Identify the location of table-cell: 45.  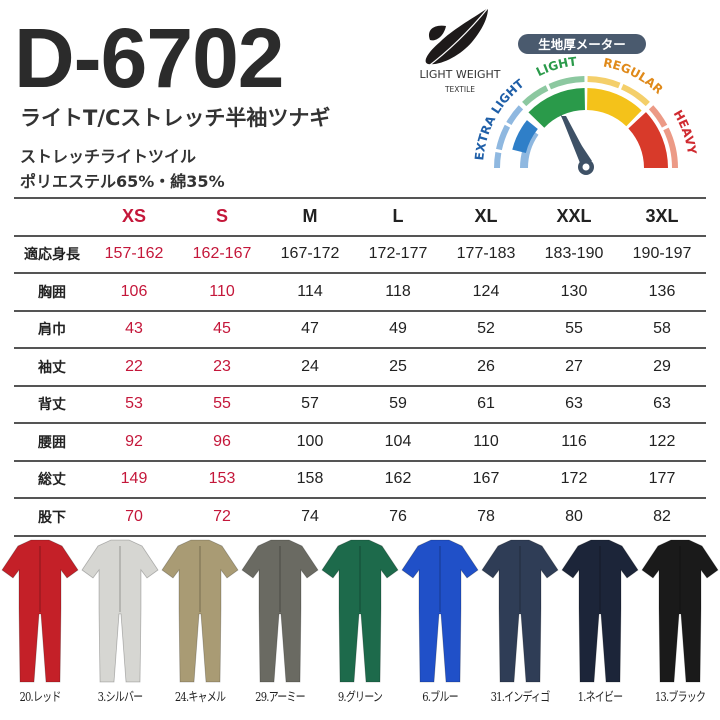
(222, 329).